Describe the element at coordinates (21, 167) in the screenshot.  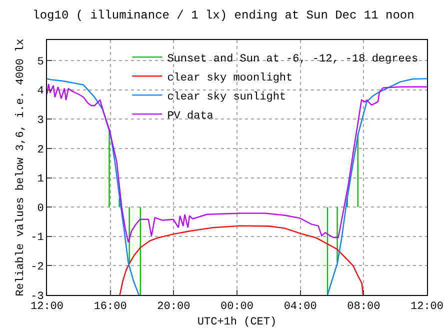
I see `y-axis-title: Reliable values below 3,6, i.e. 4000 lx` at that location.